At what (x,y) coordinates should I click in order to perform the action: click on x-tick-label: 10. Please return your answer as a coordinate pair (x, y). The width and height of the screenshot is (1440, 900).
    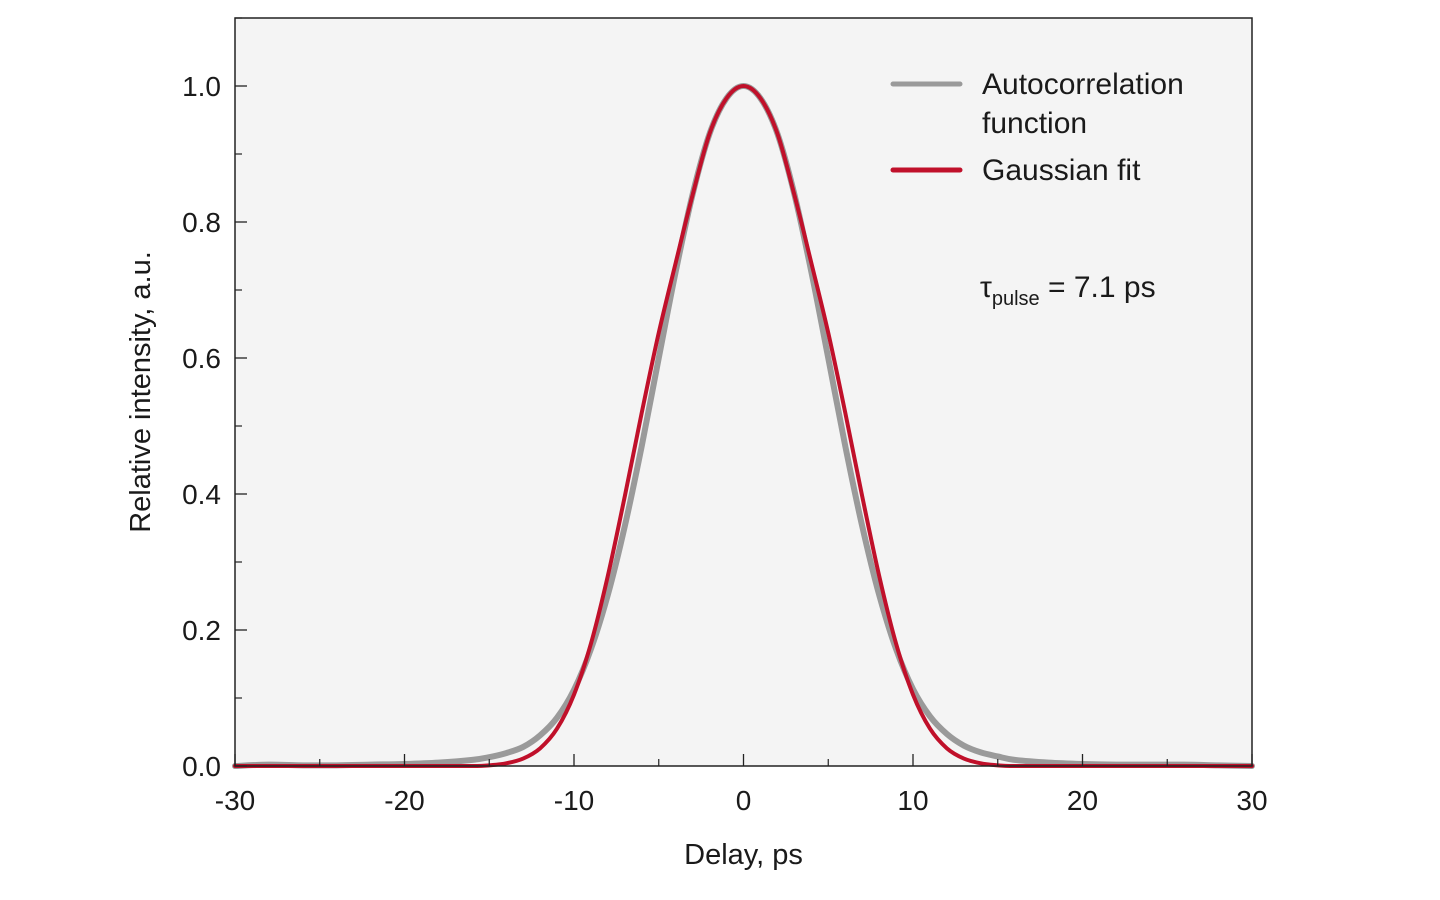
    Looking at the image, I should click on (912, 800).